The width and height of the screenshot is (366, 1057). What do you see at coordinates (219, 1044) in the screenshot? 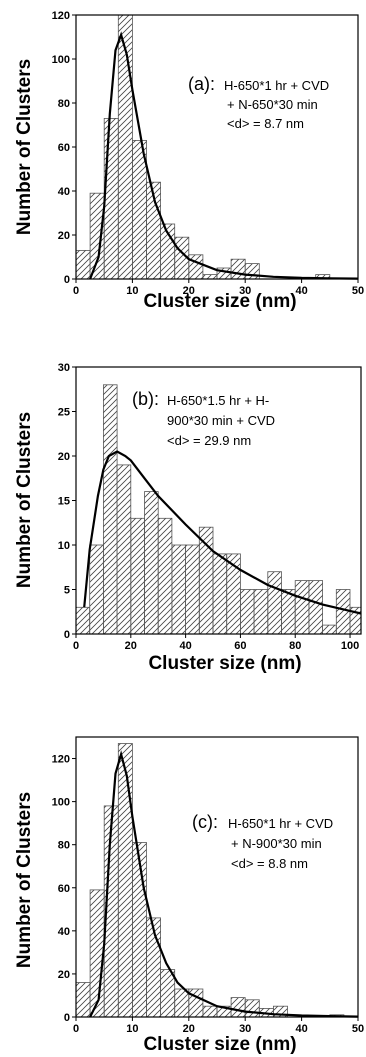
I see `panel-c-x-axis-title: Cluster size (nm)` at bounding box center [219, 1044].